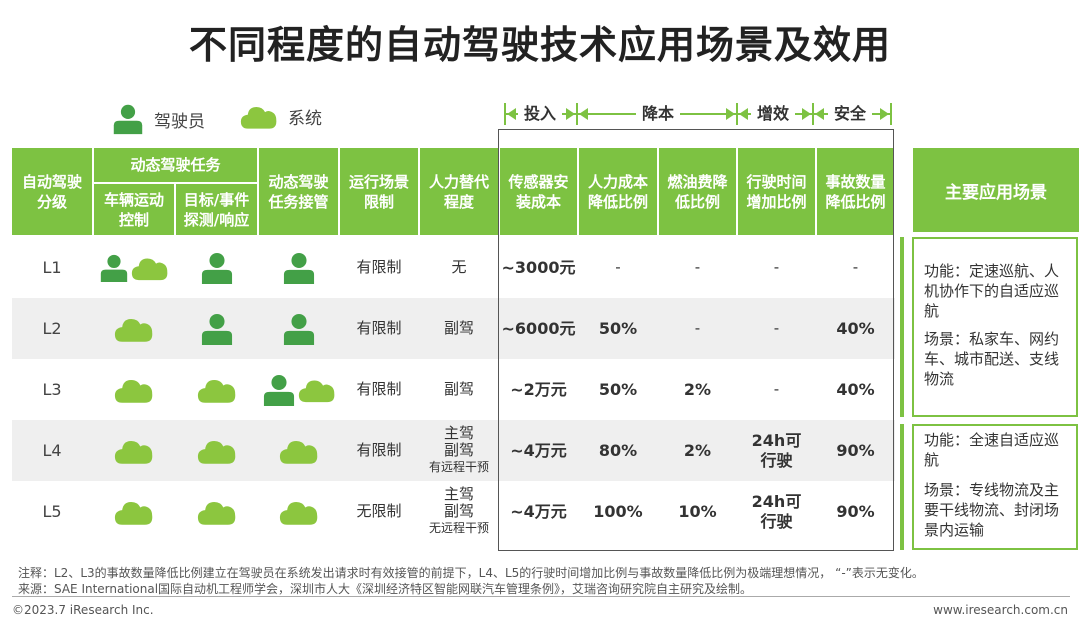 Image resolution: width=1080 pixels, height=627 pixels. What do you see at coordinates (995, 327) in the screenshot?
I see `scene-panel-l1-l3: 功能：定速巡航、人机协作下的自适应巡航 场景：私家车、网约车、城市配送、支线物流` at bounding box center [995, 327].